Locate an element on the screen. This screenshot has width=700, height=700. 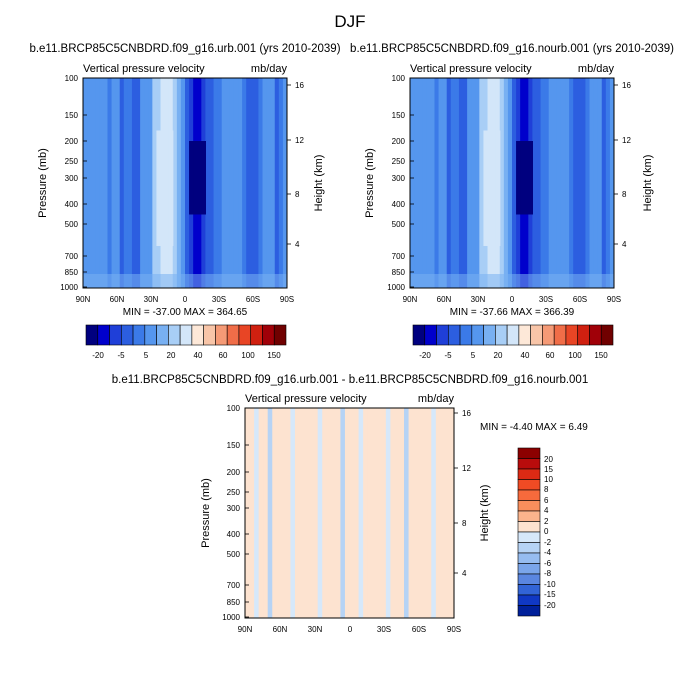
colorbar-label: 150 is located at coordinates (601, 355).